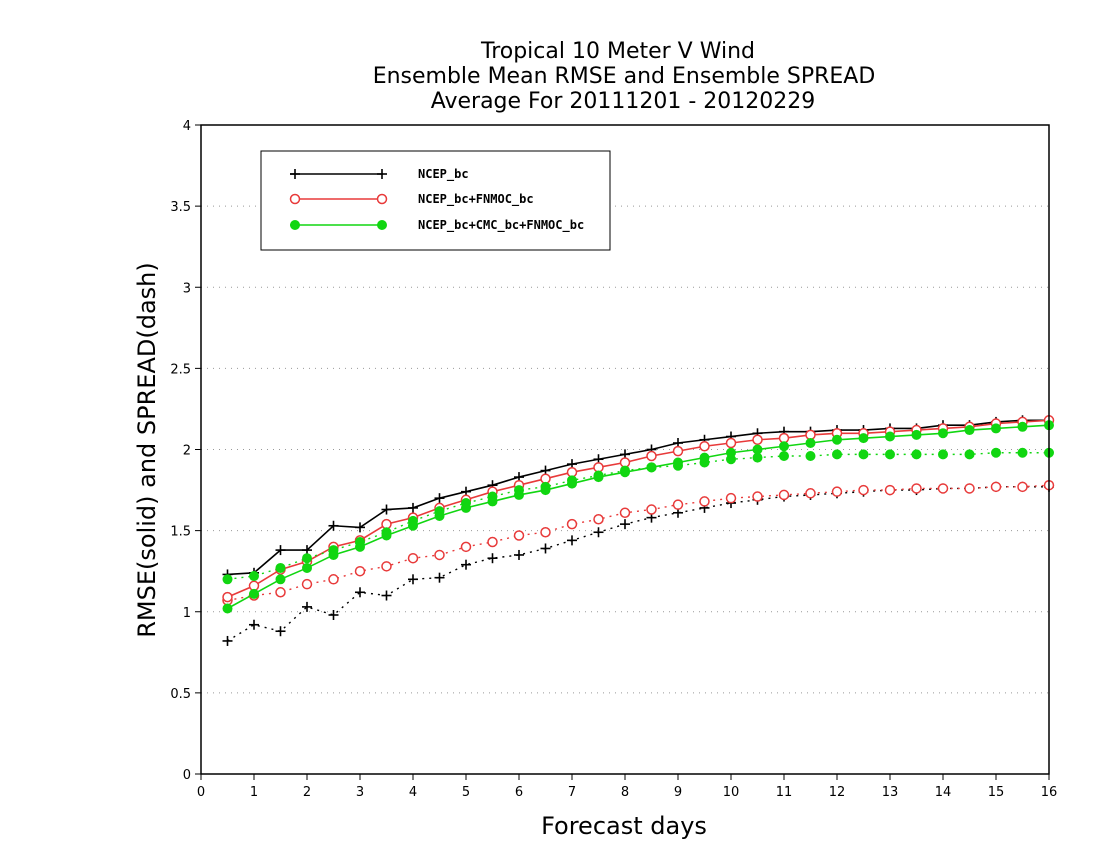  I want to click on x-tick-label-3: 3, so click(360, 792).